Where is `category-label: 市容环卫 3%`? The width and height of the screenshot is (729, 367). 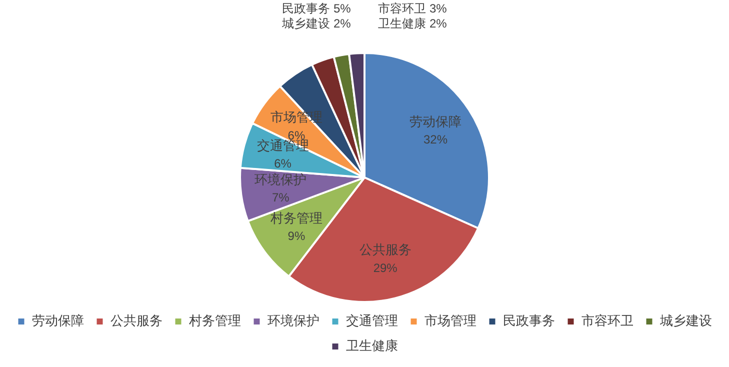 category-label: 市容环卫 3% is located at coordinates (412, 8).